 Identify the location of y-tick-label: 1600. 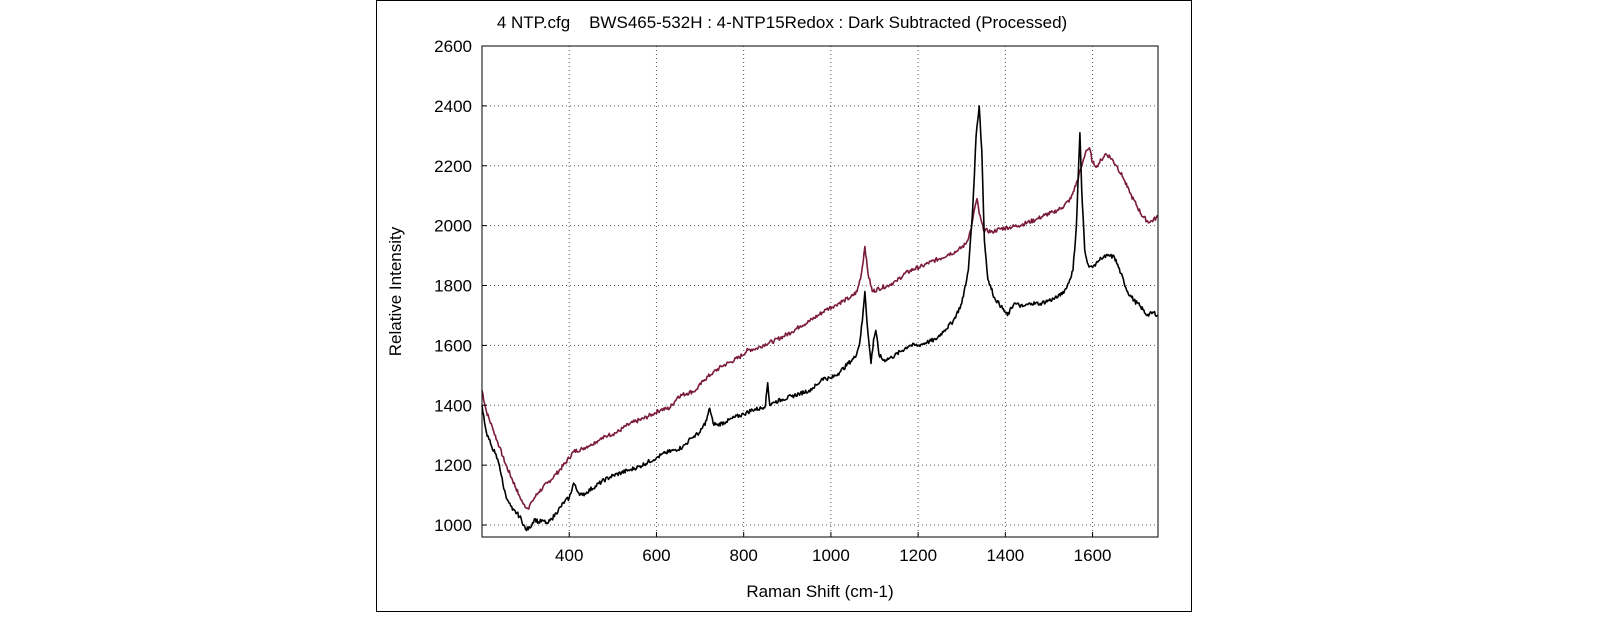
(453, 345).